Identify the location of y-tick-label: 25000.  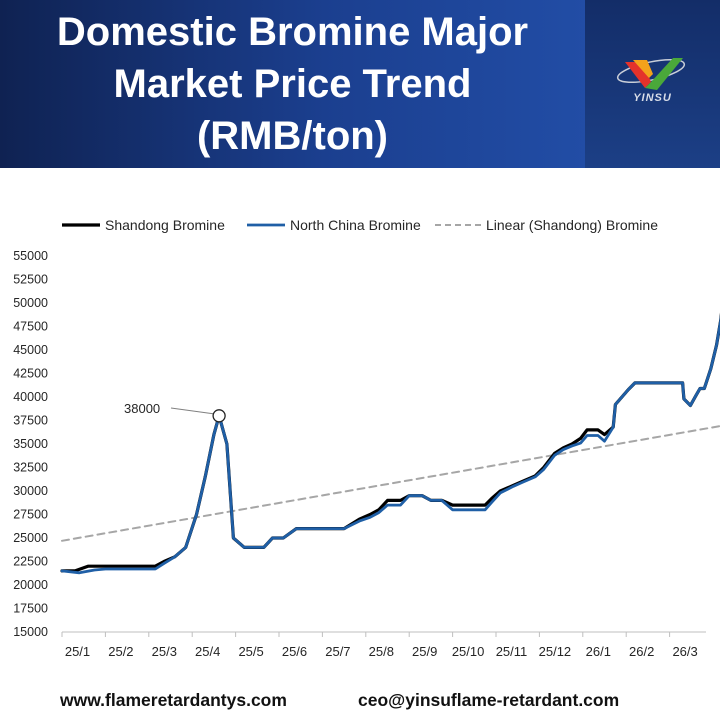
(30, 538).